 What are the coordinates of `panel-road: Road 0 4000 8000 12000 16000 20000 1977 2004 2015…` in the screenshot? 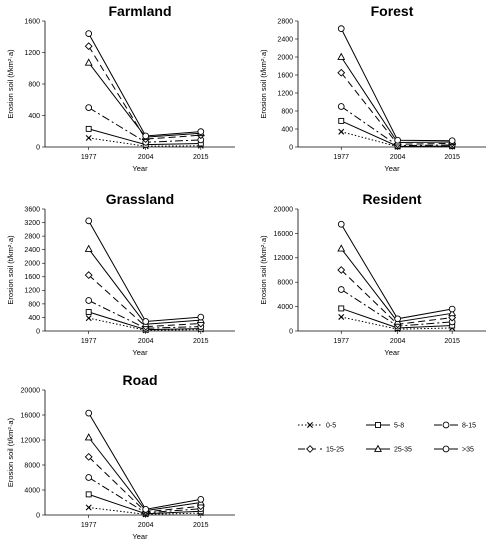 It's located at (120, 456).